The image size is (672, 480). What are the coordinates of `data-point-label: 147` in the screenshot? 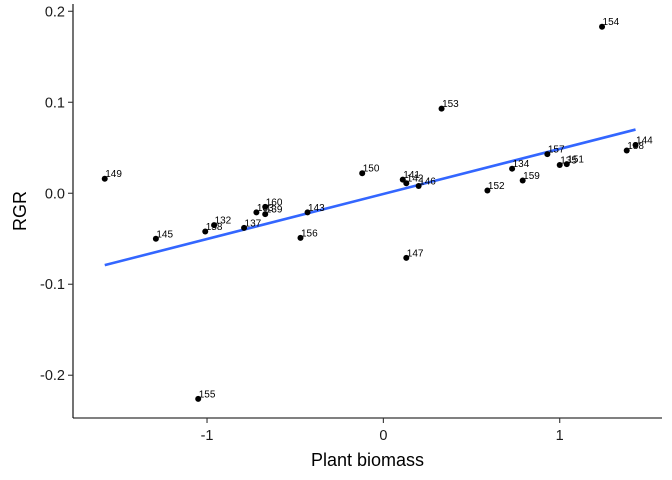 It's located at (415, 253).